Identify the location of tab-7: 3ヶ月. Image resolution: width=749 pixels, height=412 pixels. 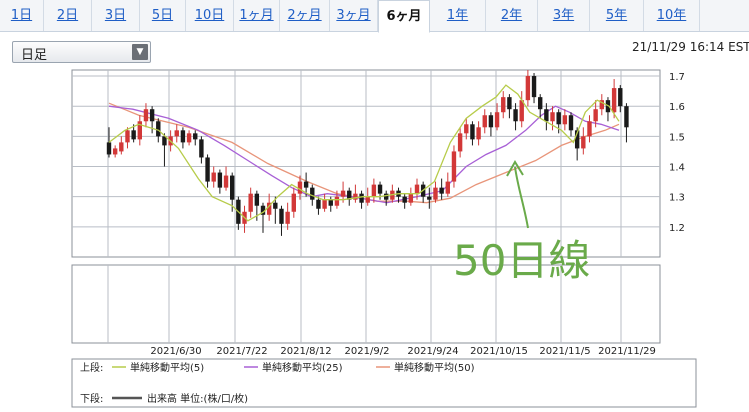
(354, 15).